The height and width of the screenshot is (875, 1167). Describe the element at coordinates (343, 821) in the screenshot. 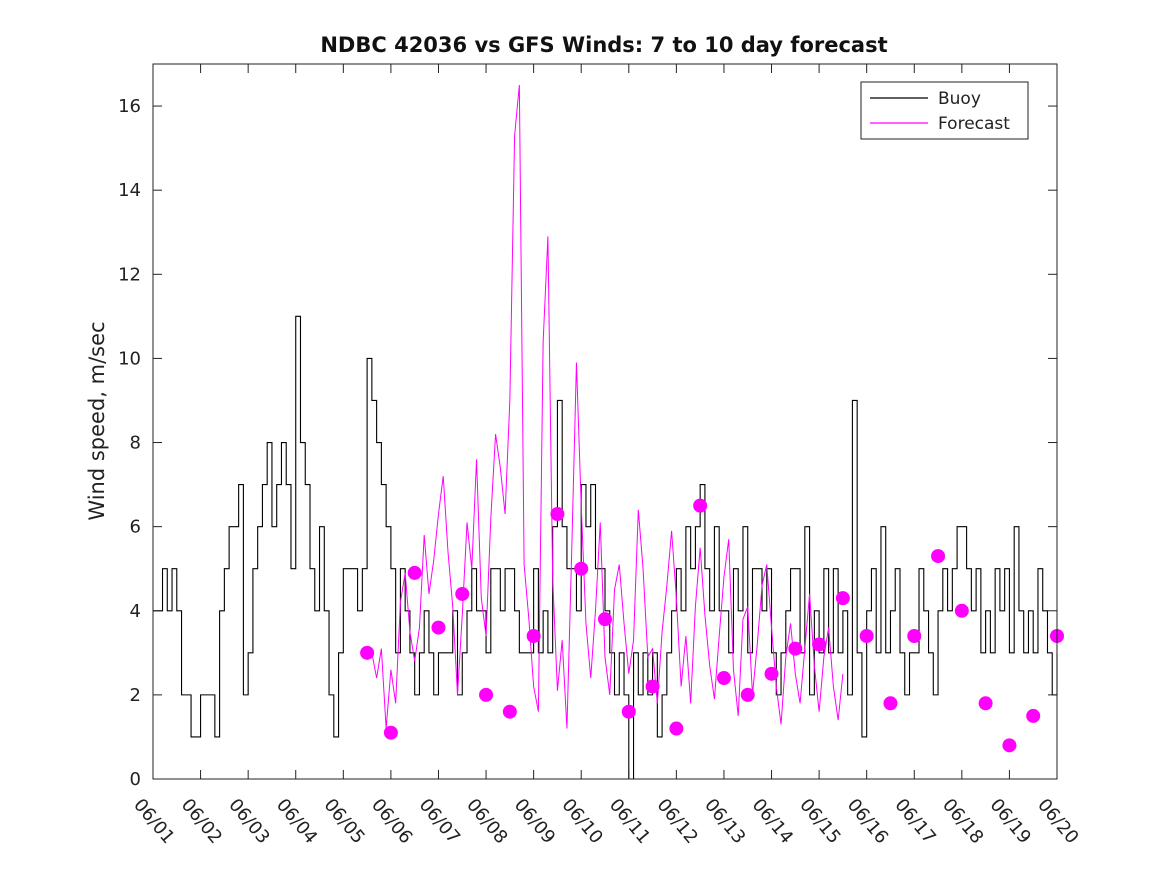

I see `x-tick-label: 06/05` at that location.